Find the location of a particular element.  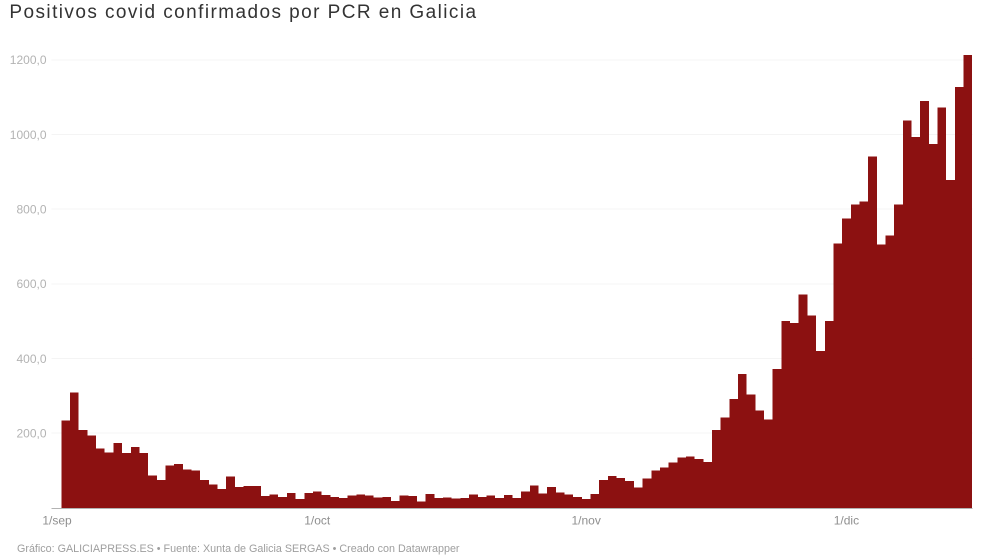

svg-text: 600,0 is located at coordinates (31, 284).